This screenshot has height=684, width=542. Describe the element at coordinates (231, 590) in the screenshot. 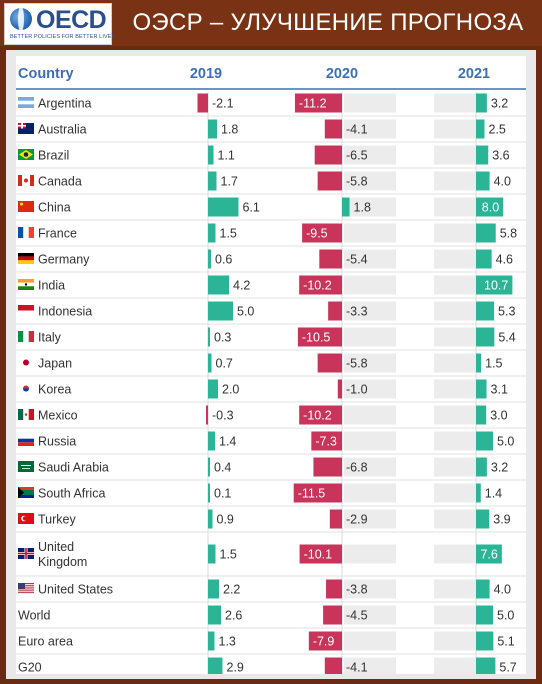

I see `value-label-2019: 2.2` at that location.